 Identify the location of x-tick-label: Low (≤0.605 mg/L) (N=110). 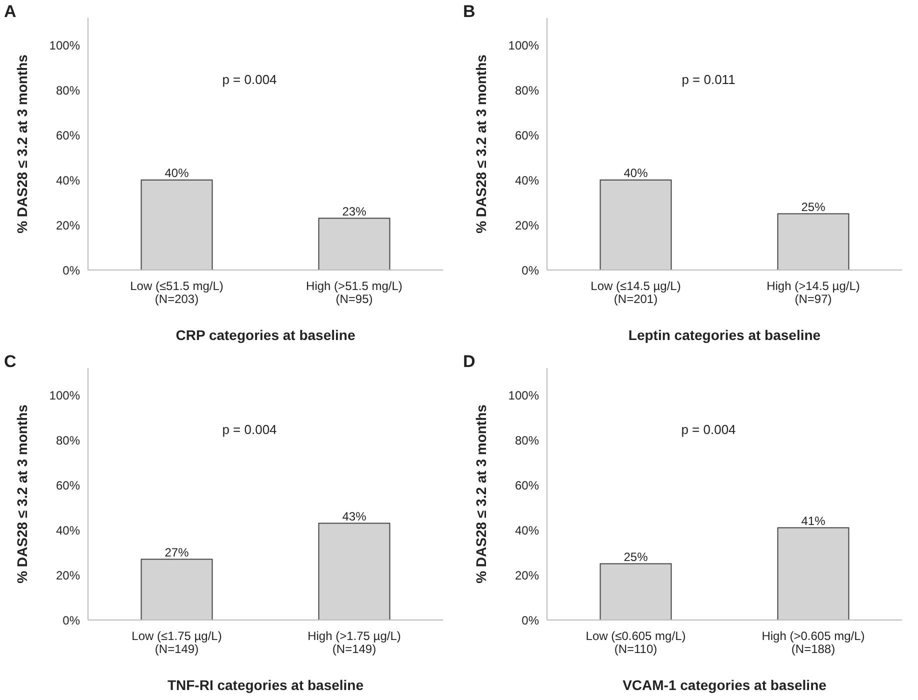
(636, 642).